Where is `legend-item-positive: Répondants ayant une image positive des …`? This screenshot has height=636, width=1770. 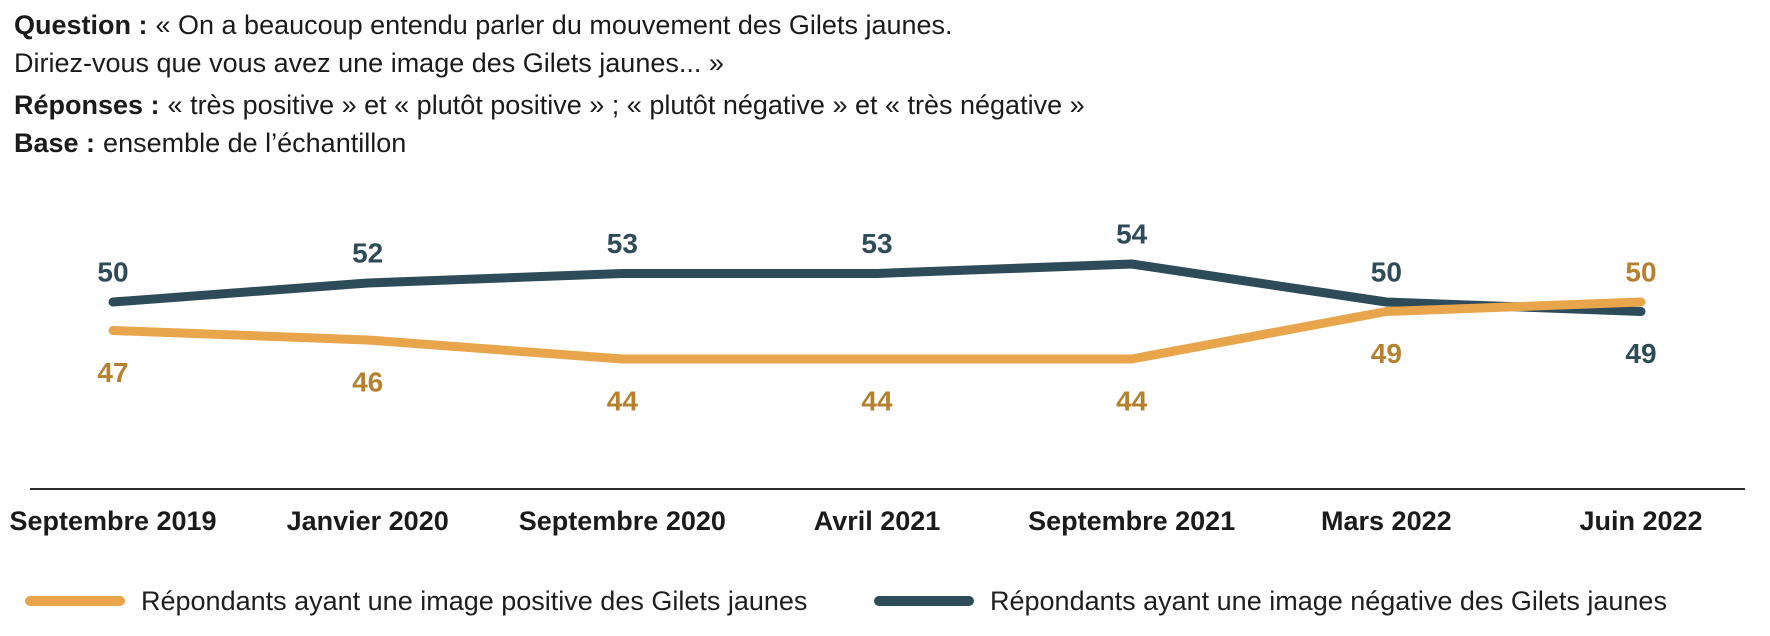
legend-item-positive: Répondants ayant une image positive des … is located at coordinates (416, 601).